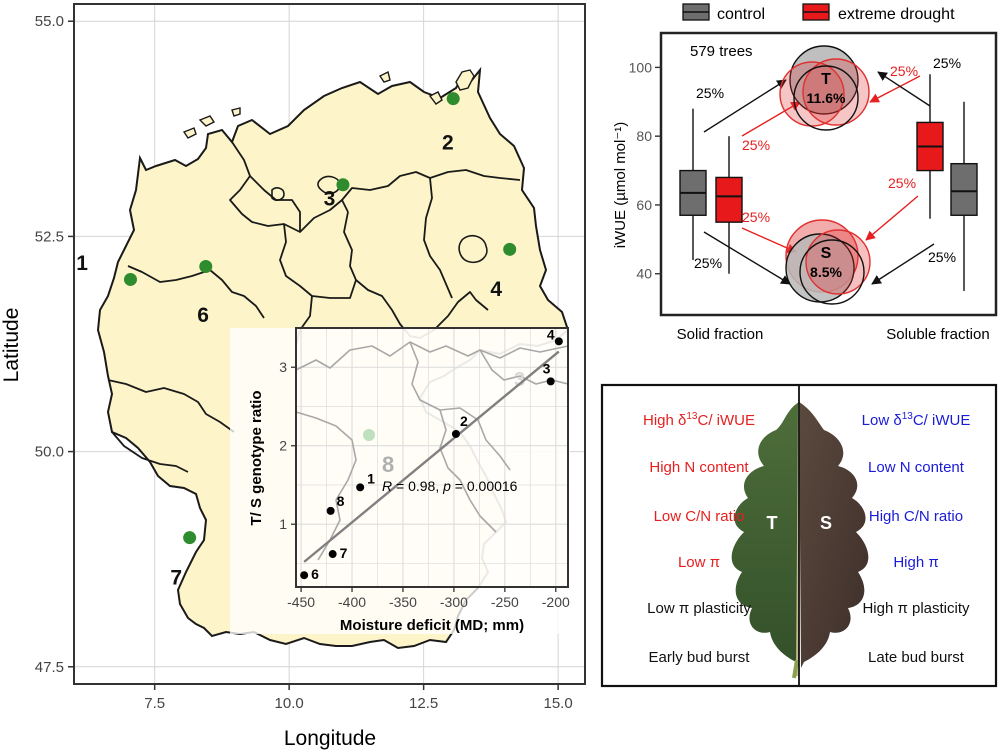 This screenshot has height=751, width=1000. Describe the element at coordinates (423, 703) in the screenshot. I see `map-x-tick-label: 12.5` at that location.